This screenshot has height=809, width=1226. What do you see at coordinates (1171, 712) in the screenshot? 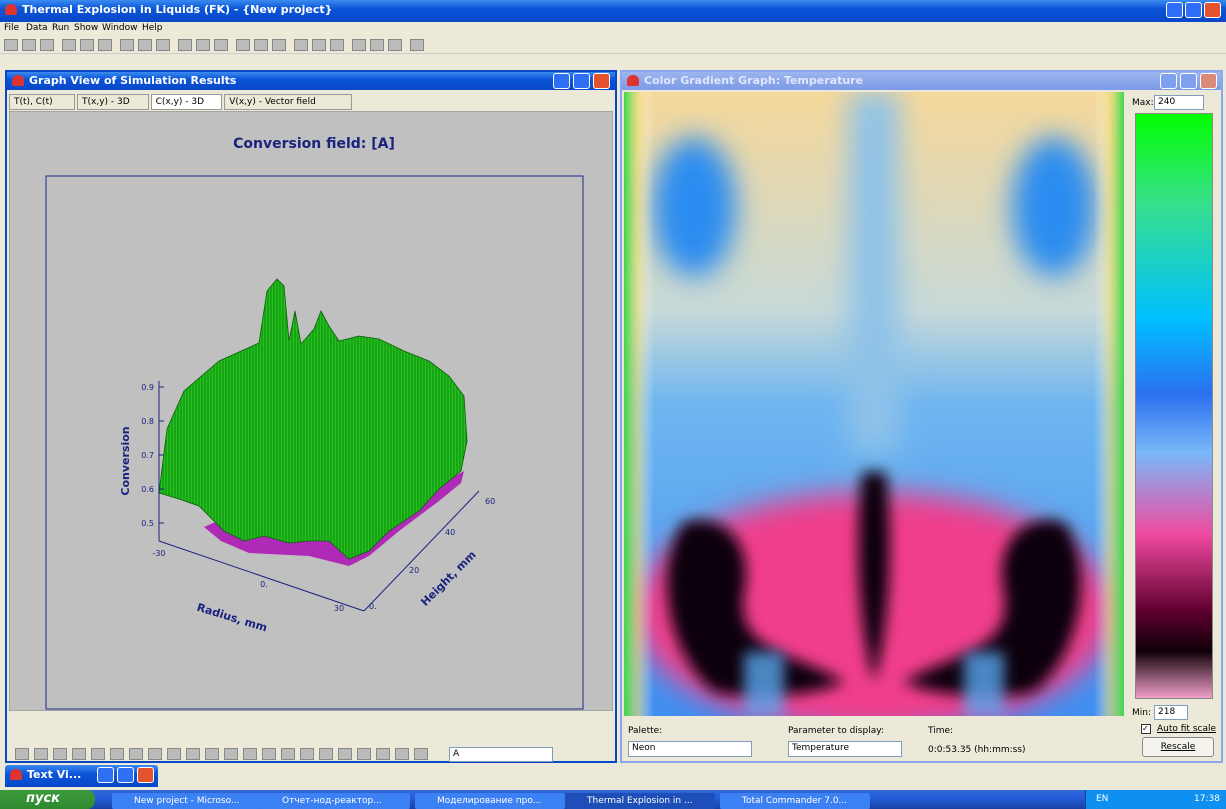
I see `min-field: 218` at bounding box center [1171, 712].